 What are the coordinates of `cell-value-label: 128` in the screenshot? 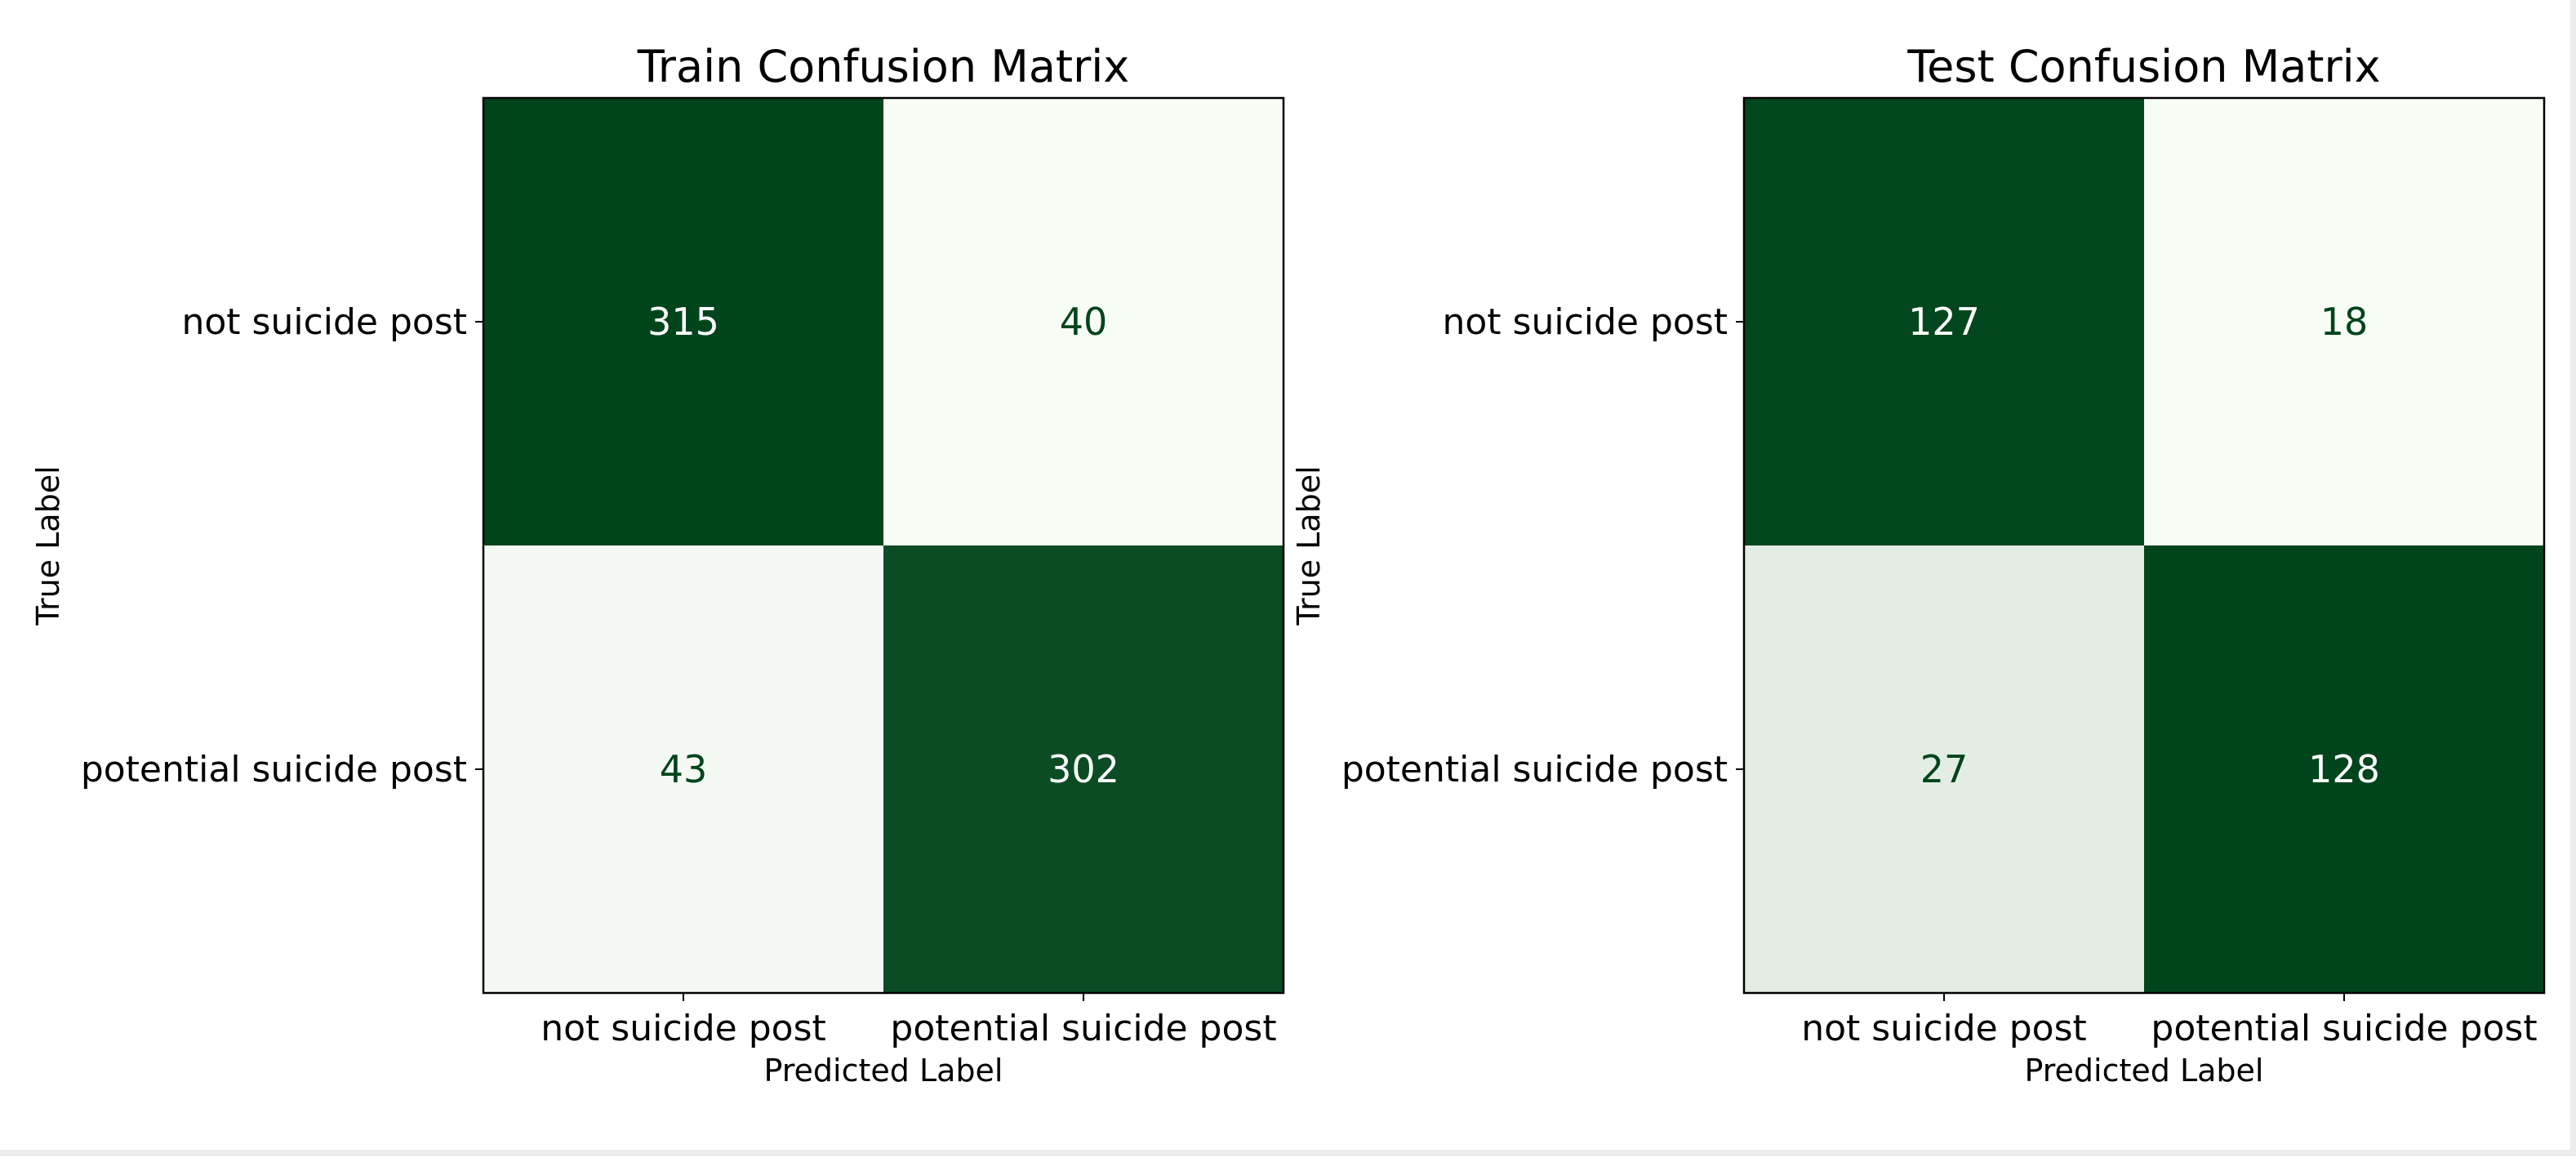 It's located at (2344, 769).